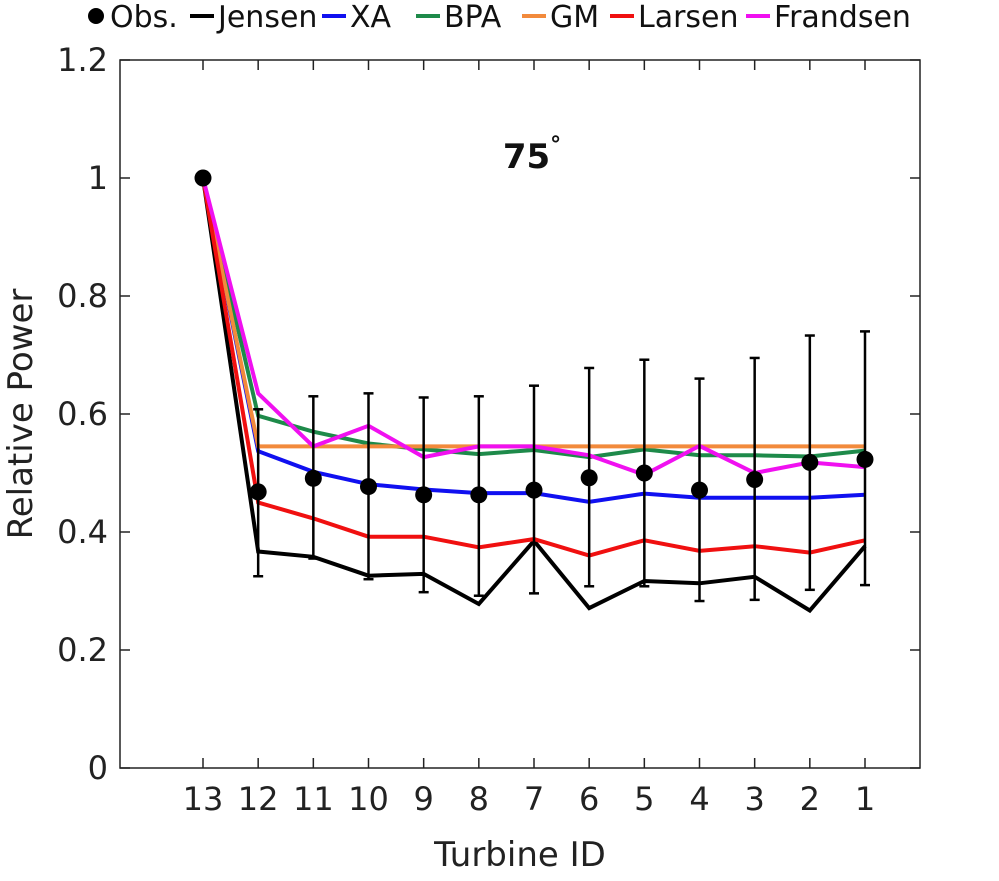  Describe the element at coordinates (473, 17) in the screenshot. I see `legend-label-bpa: BPA` at that location.